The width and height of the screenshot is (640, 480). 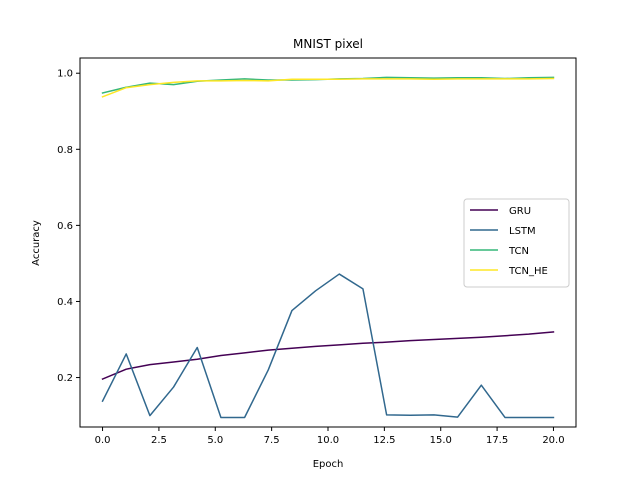 I want to click on legend-label: TCN, so click(x=518, y=251).